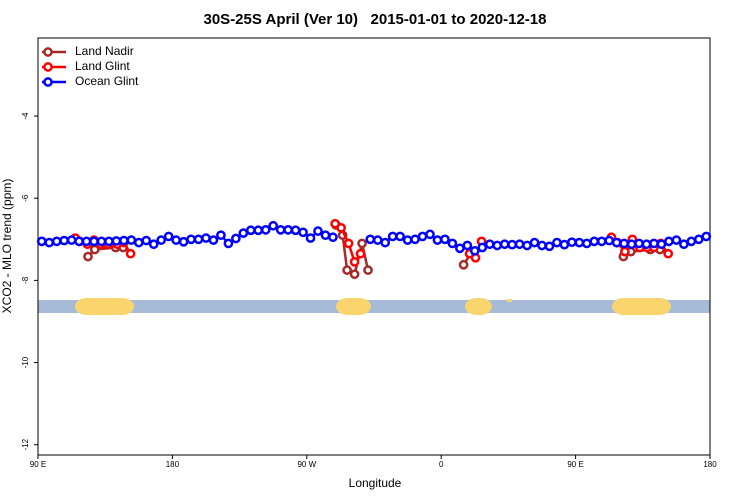 The height and width of the screenshot is (500, 750). Describe the element at coordinates (25, 362) in the screenshot. I see `y-tick-label: -10` at that location.